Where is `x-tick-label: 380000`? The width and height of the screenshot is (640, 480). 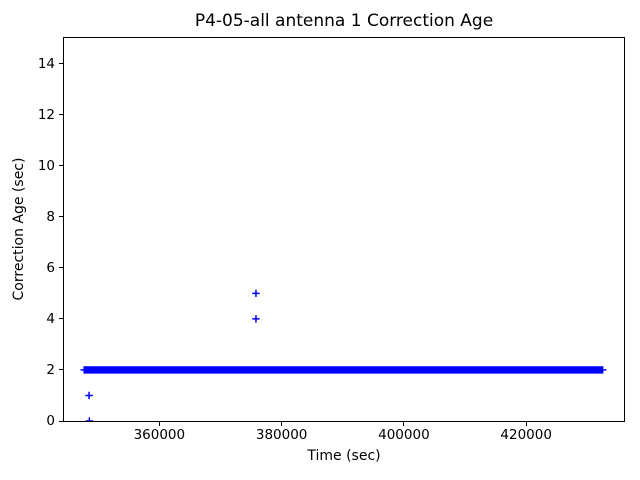
x-tick-label: 380000 is located at coordinates (281, 435).